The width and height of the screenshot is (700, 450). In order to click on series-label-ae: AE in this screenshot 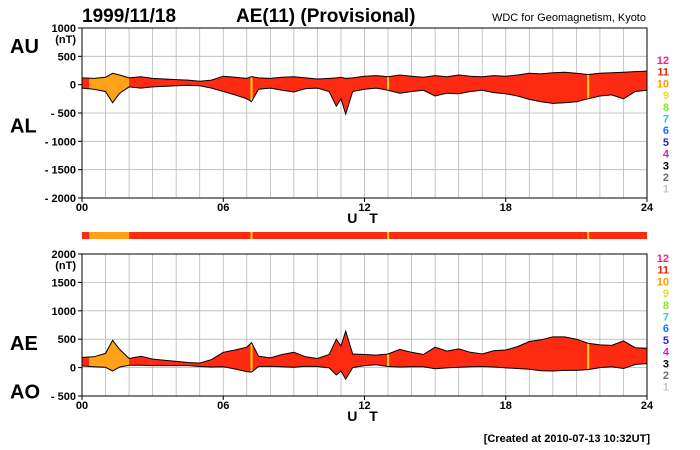, I will do `click(24, 344)`.